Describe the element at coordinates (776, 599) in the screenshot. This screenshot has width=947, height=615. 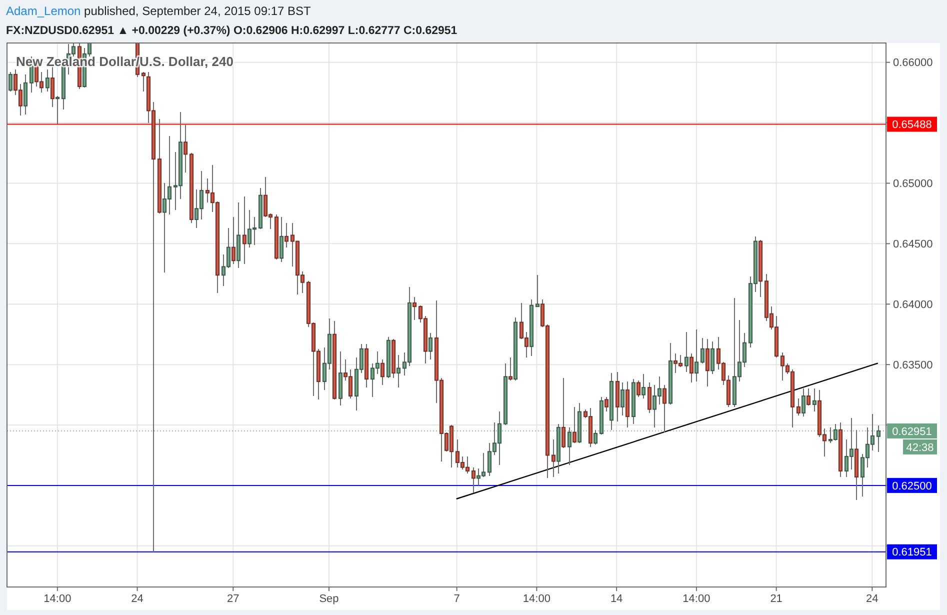
I see `x-tick-label: 21` at that location.